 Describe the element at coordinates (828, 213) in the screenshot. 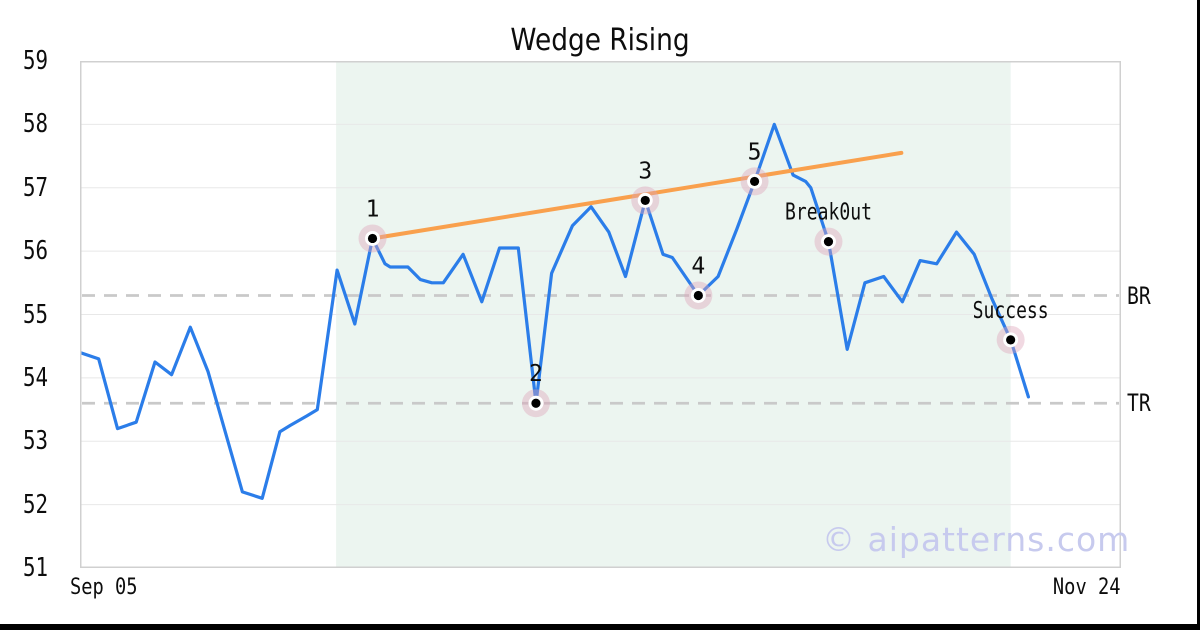

I see `marker-label-break0ut: Break0ut` at that location.